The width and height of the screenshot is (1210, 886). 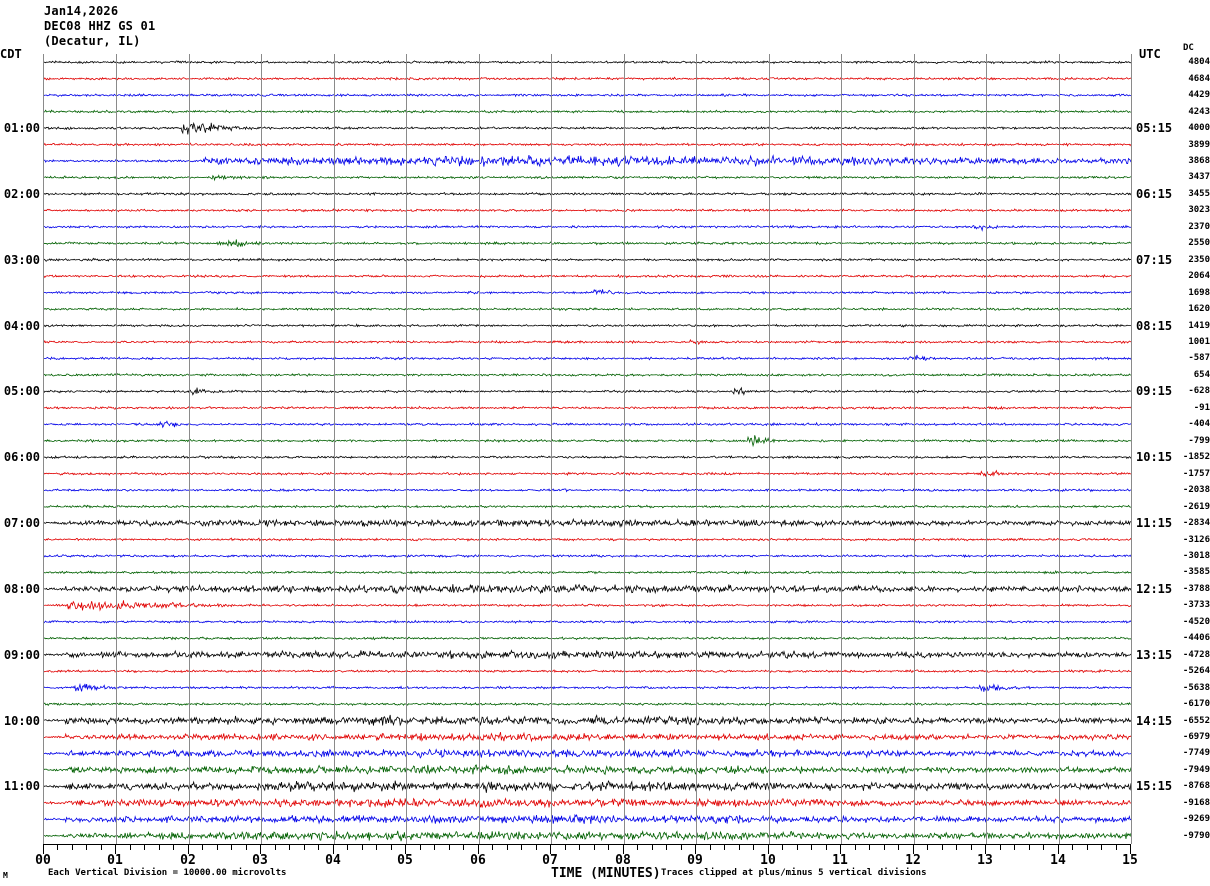 What do you see at coordinates (1199, 243) in the screenshot?
I see `dc-offset-value: 2550` at bounding box center [1199, 243].